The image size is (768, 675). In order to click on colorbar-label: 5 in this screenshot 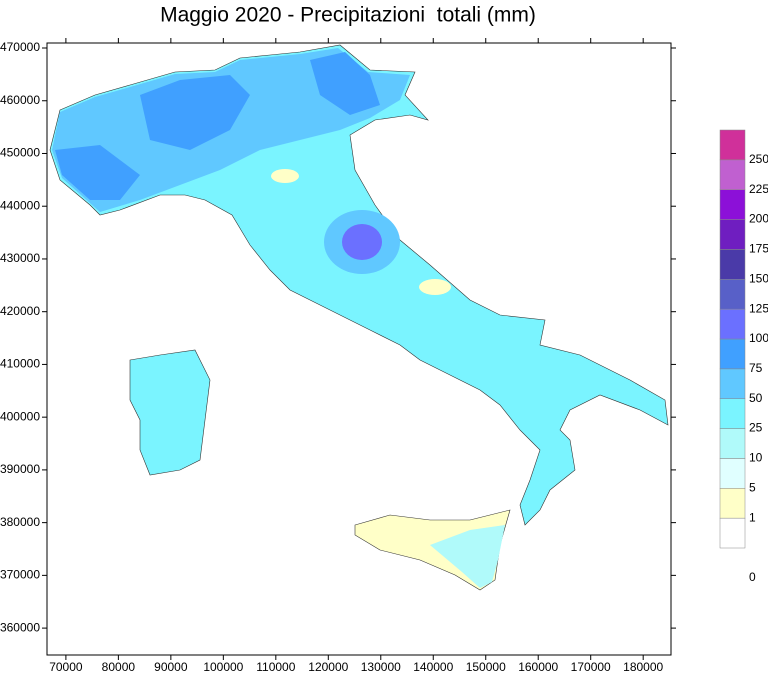, I will do `click(752, 487)`.